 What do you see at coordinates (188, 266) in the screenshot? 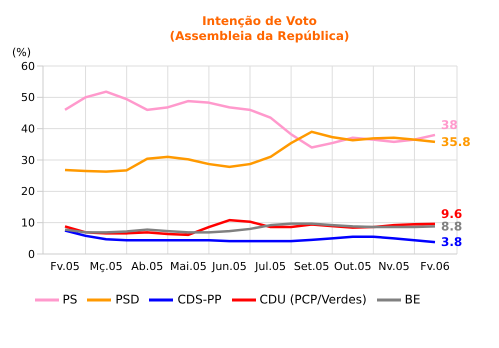
I see `x-tick-label: Mai.05` at bounding box center [188, 266].